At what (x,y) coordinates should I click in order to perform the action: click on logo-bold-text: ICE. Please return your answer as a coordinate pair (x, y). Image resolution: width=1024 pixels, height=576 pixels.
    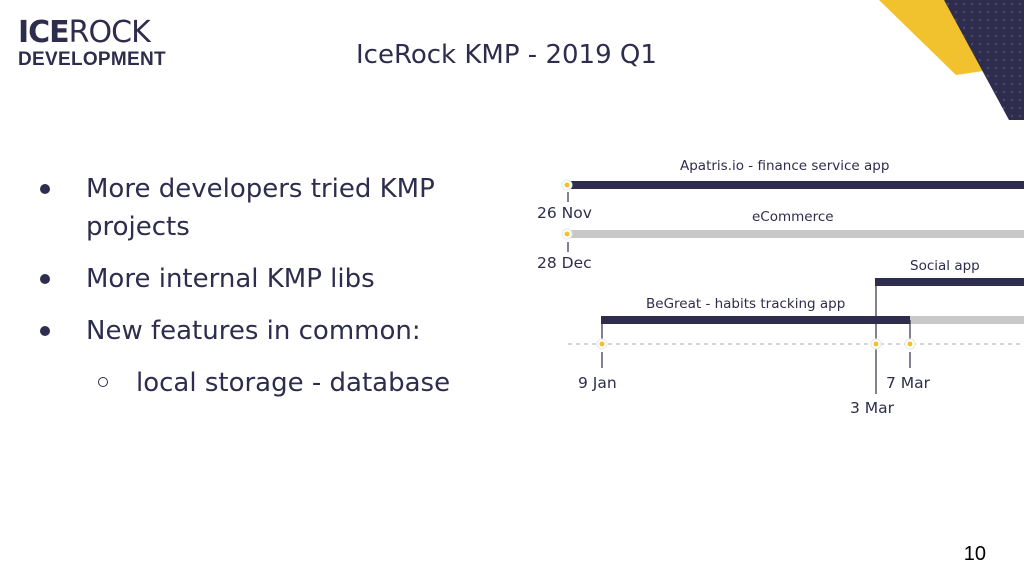
    Looking at the image, I should click on (44, 32).